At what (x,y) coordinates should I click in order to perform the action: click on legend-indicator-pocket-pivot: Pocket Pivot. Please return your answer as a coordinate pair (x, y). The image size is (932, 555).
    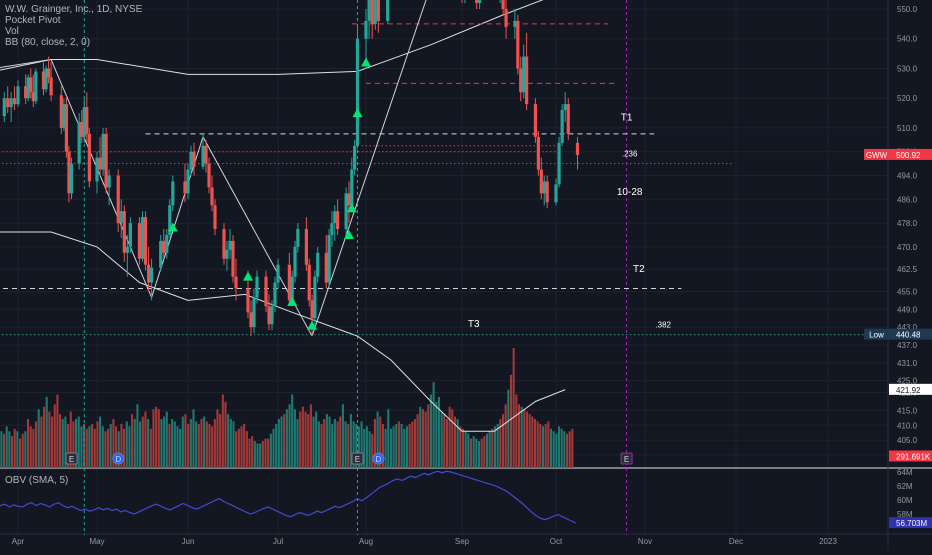
    Looking at the image, I should click on (33, 20).